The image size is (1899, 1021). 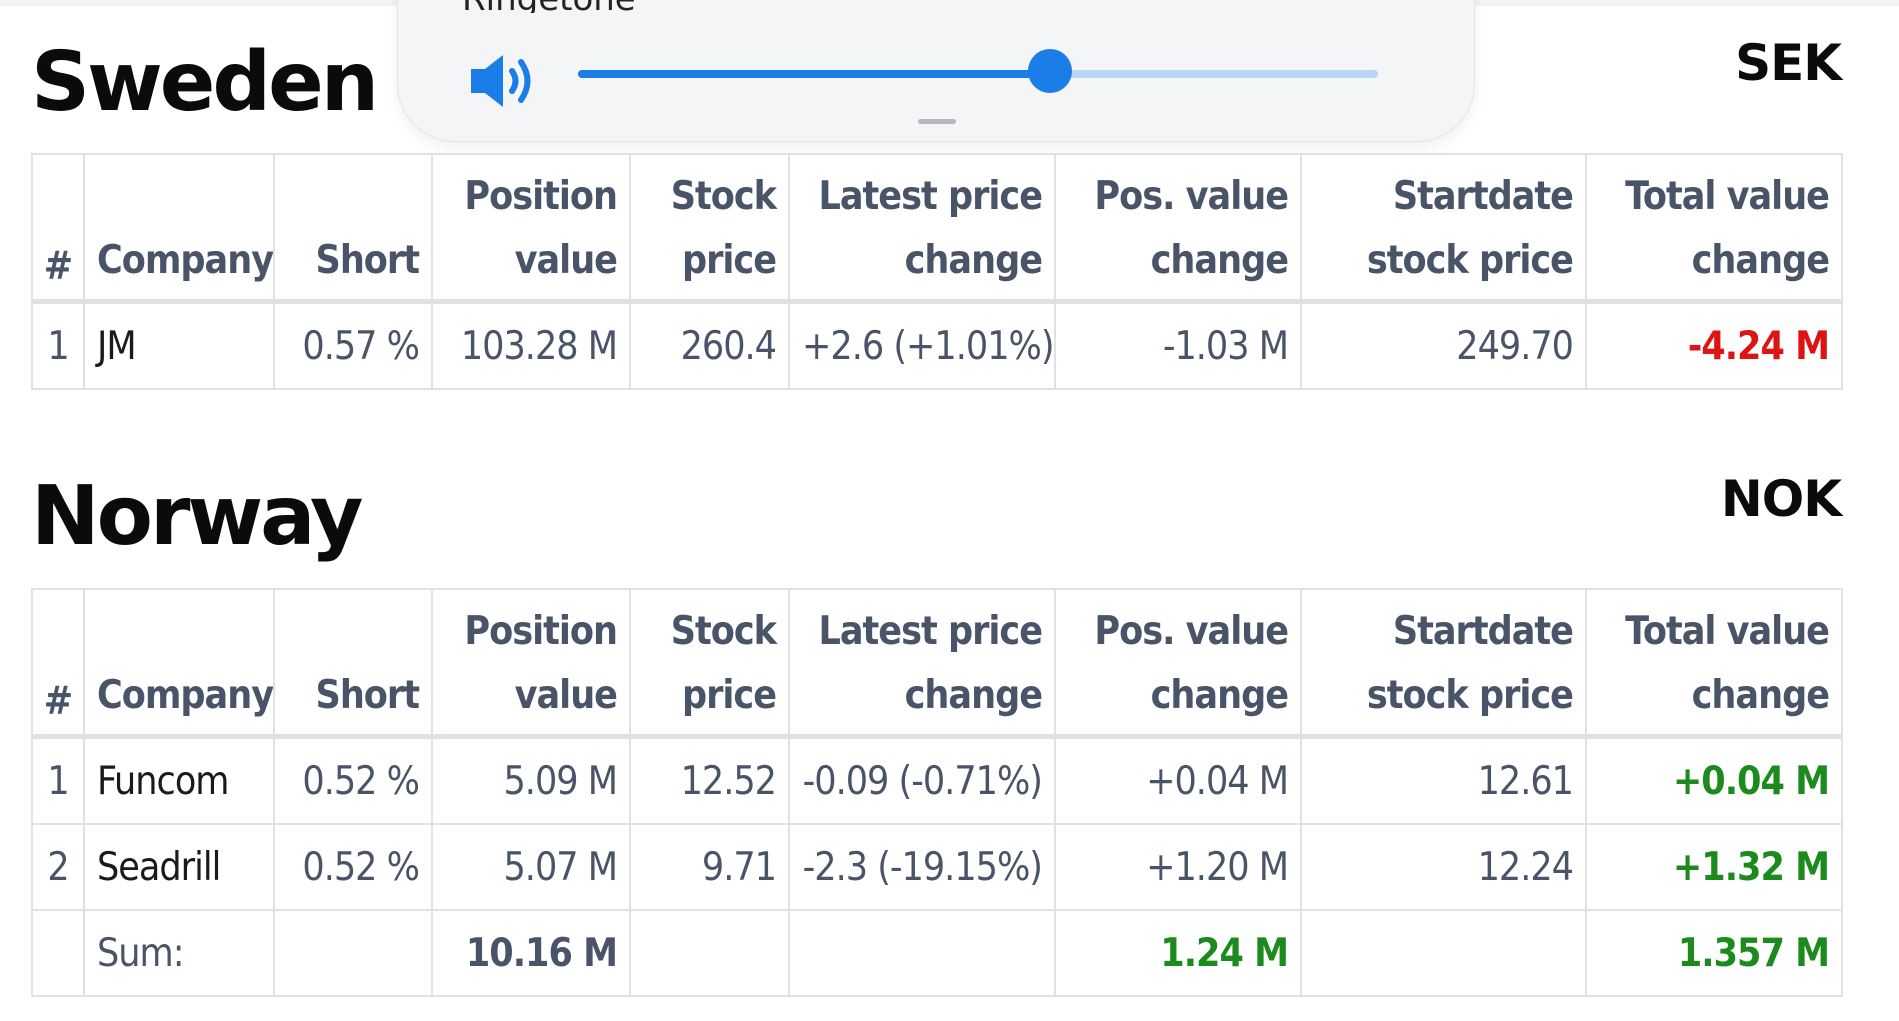 What do you see at coordinates (504, 81) in the screenshot?
I see `speaker-volume-icon` at bounding box center [504, 81].